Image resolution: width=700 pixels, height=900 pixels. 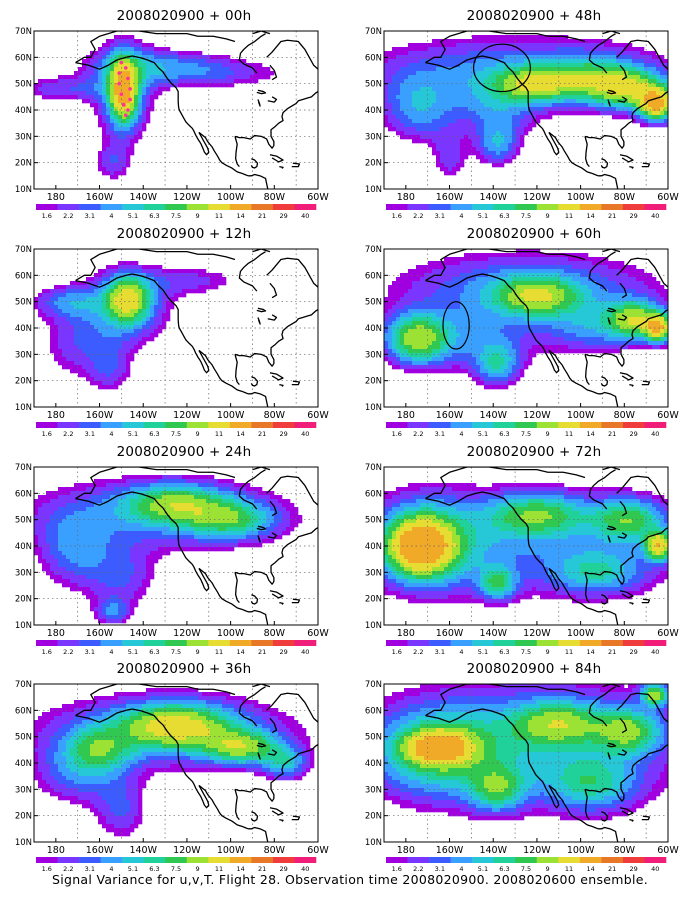 What do you see at coordinates (23, 764) in the screenshot?
I see `lat-tick-label: 40N` at bounding box center [23, 764].